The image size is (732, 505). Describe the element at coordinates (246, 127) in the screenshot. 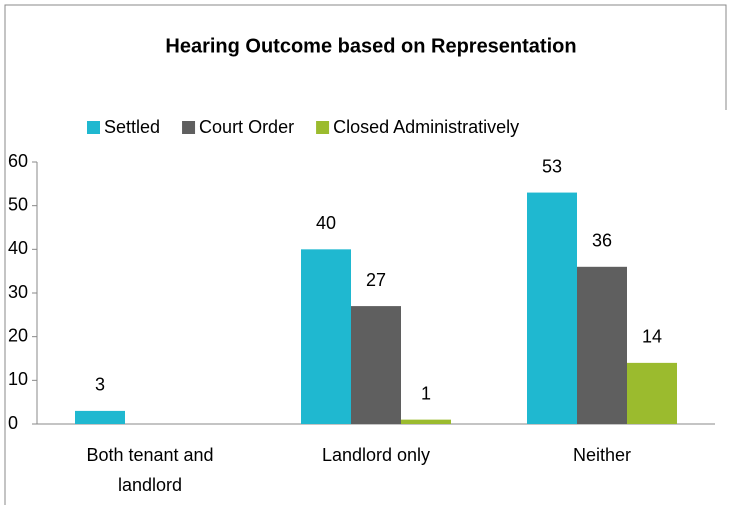

I see `legend-label: Court Order` at that location.